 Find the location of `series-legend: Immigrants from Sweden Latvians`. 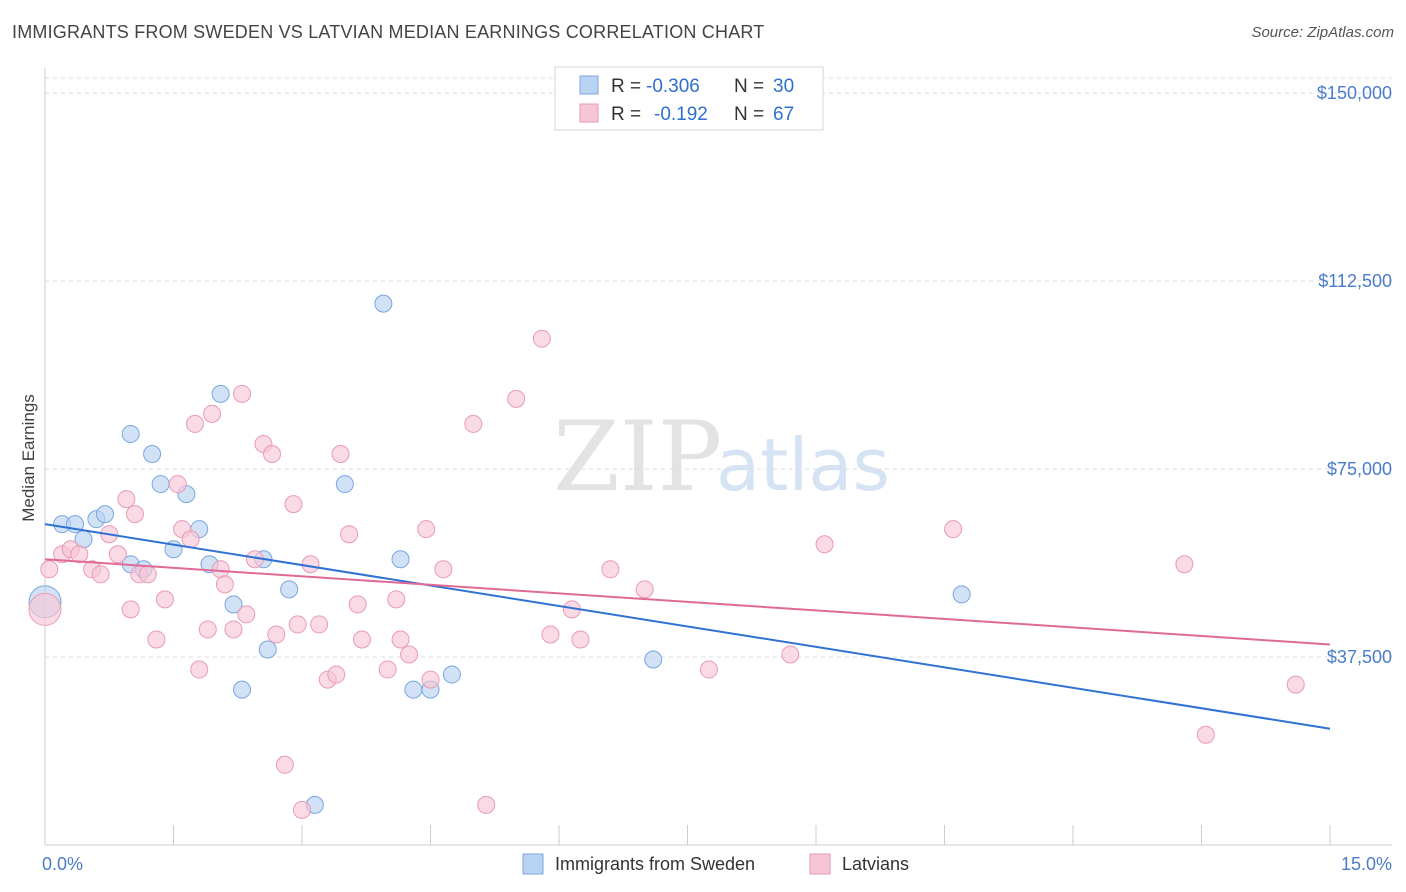

series-legend: Immigrants from Sweden Latvians is located at coordinates (715, 864).